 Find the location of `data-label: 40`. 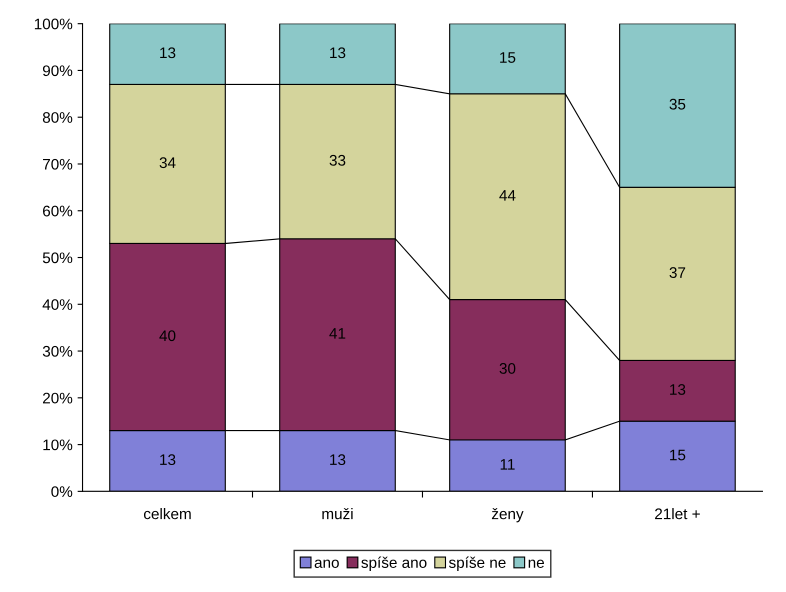

data-label: 40 is located at coordinates (167, 336).